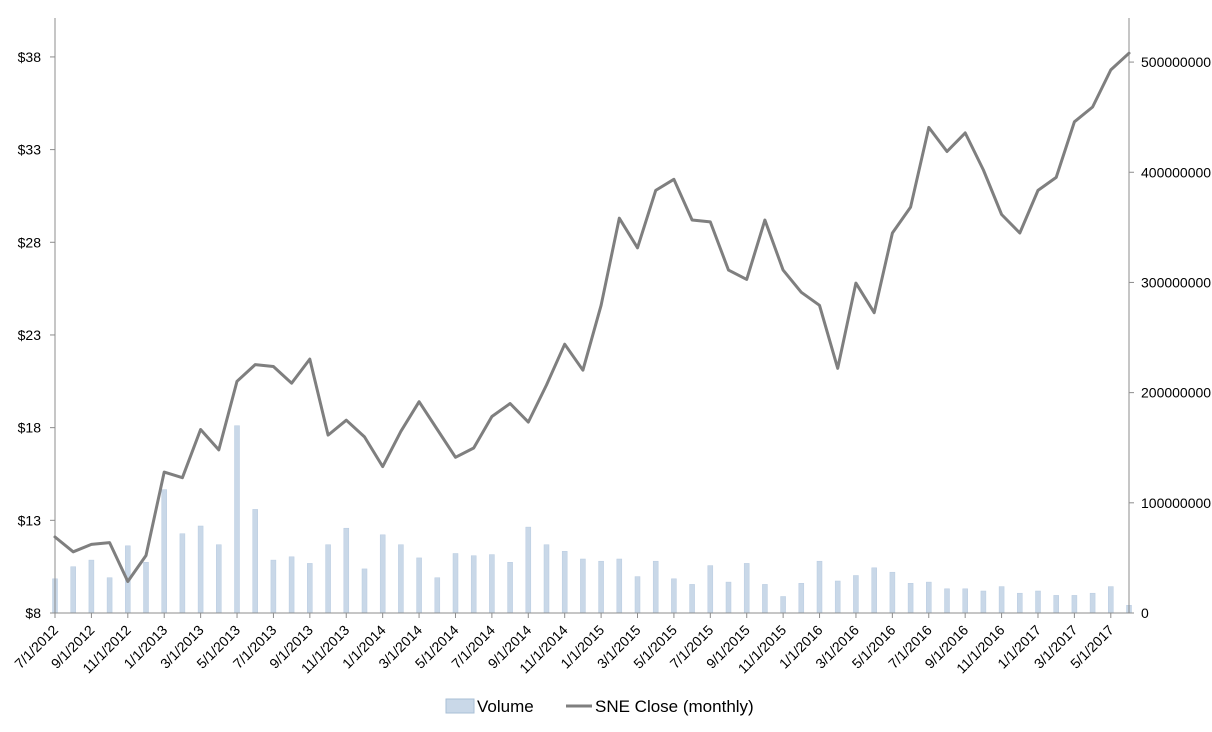 Image resolution: width=1212 pixels, height=732 pixels. Describe the element at coordinates (1176, 282) in the screenshot. I see `right-tick-label: 300000000` at that location.